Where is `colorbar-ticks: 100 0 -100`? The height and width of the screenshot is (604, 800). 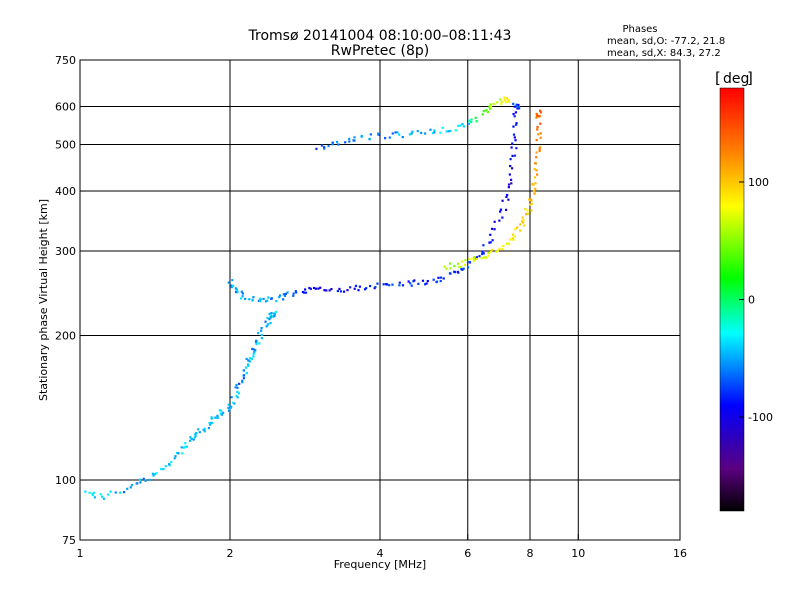 colorbar-ticks: 100 0 -100 is located at coordinates (756, 300).